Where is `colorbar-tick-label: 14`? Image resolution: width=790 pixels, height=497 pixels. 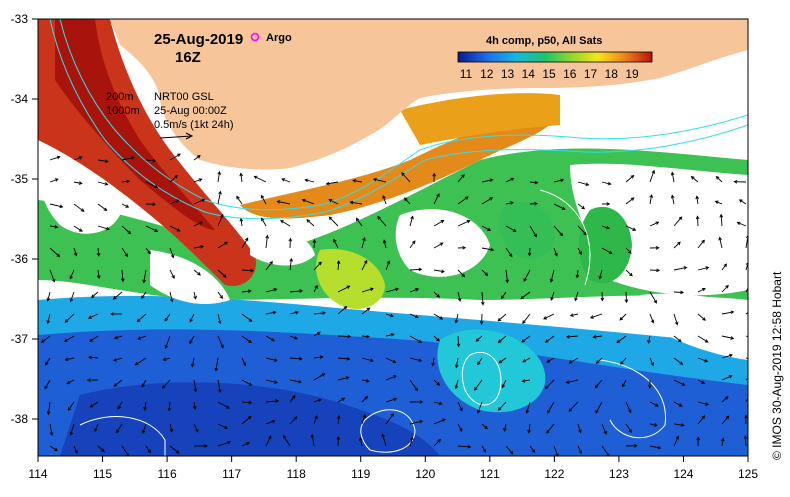
colorbar-tick-label: 14 is located at coordinates (529, 74).